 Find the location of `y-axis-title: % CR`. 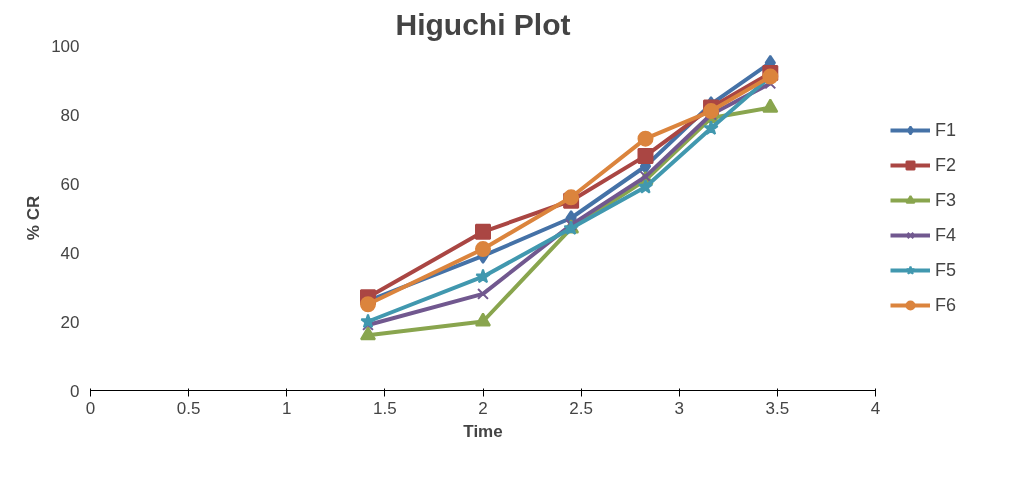

y-axis-title: % CR is located at coordinates (34, 218).